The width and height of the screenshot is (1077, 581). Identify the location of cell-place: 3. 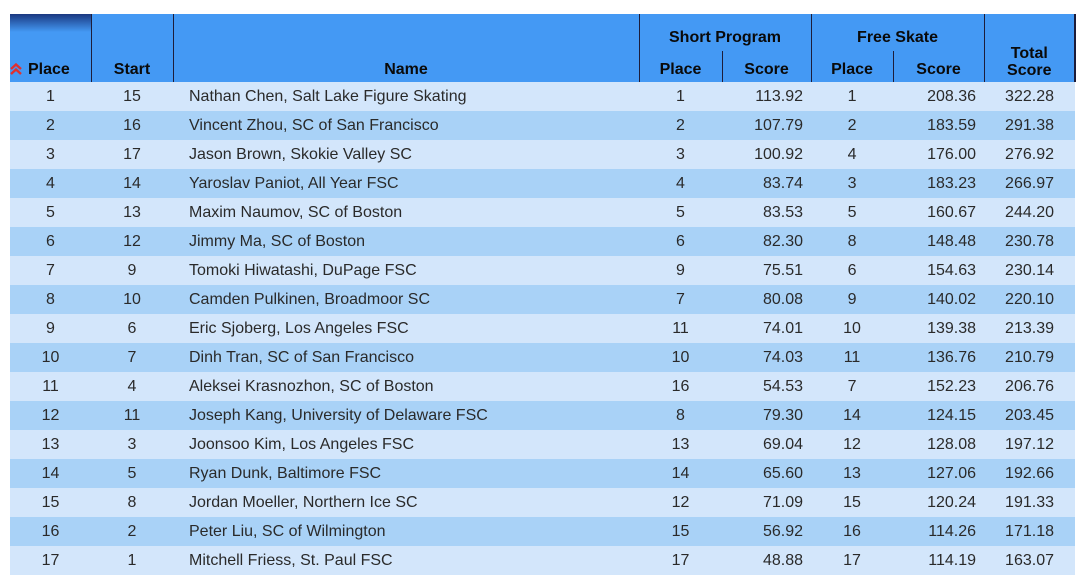
(50, 154).